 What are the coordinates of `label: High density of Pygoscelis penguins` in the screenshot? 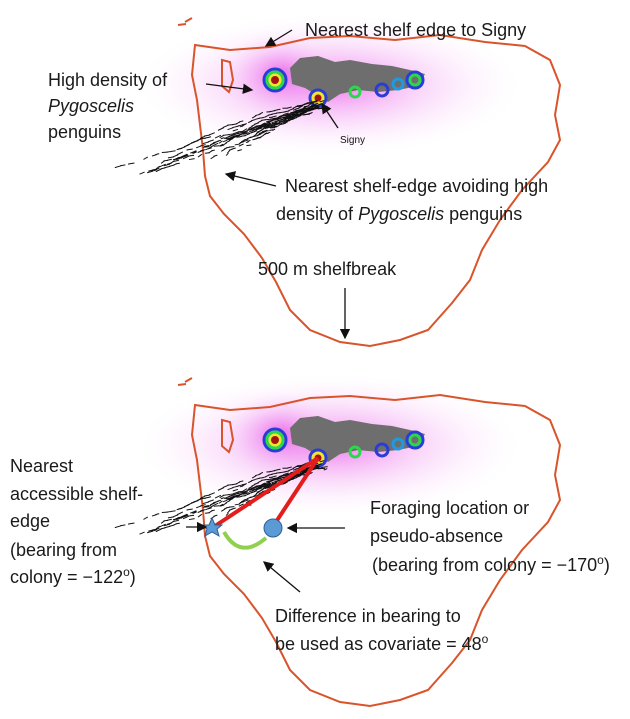 It's located at (110, 106).